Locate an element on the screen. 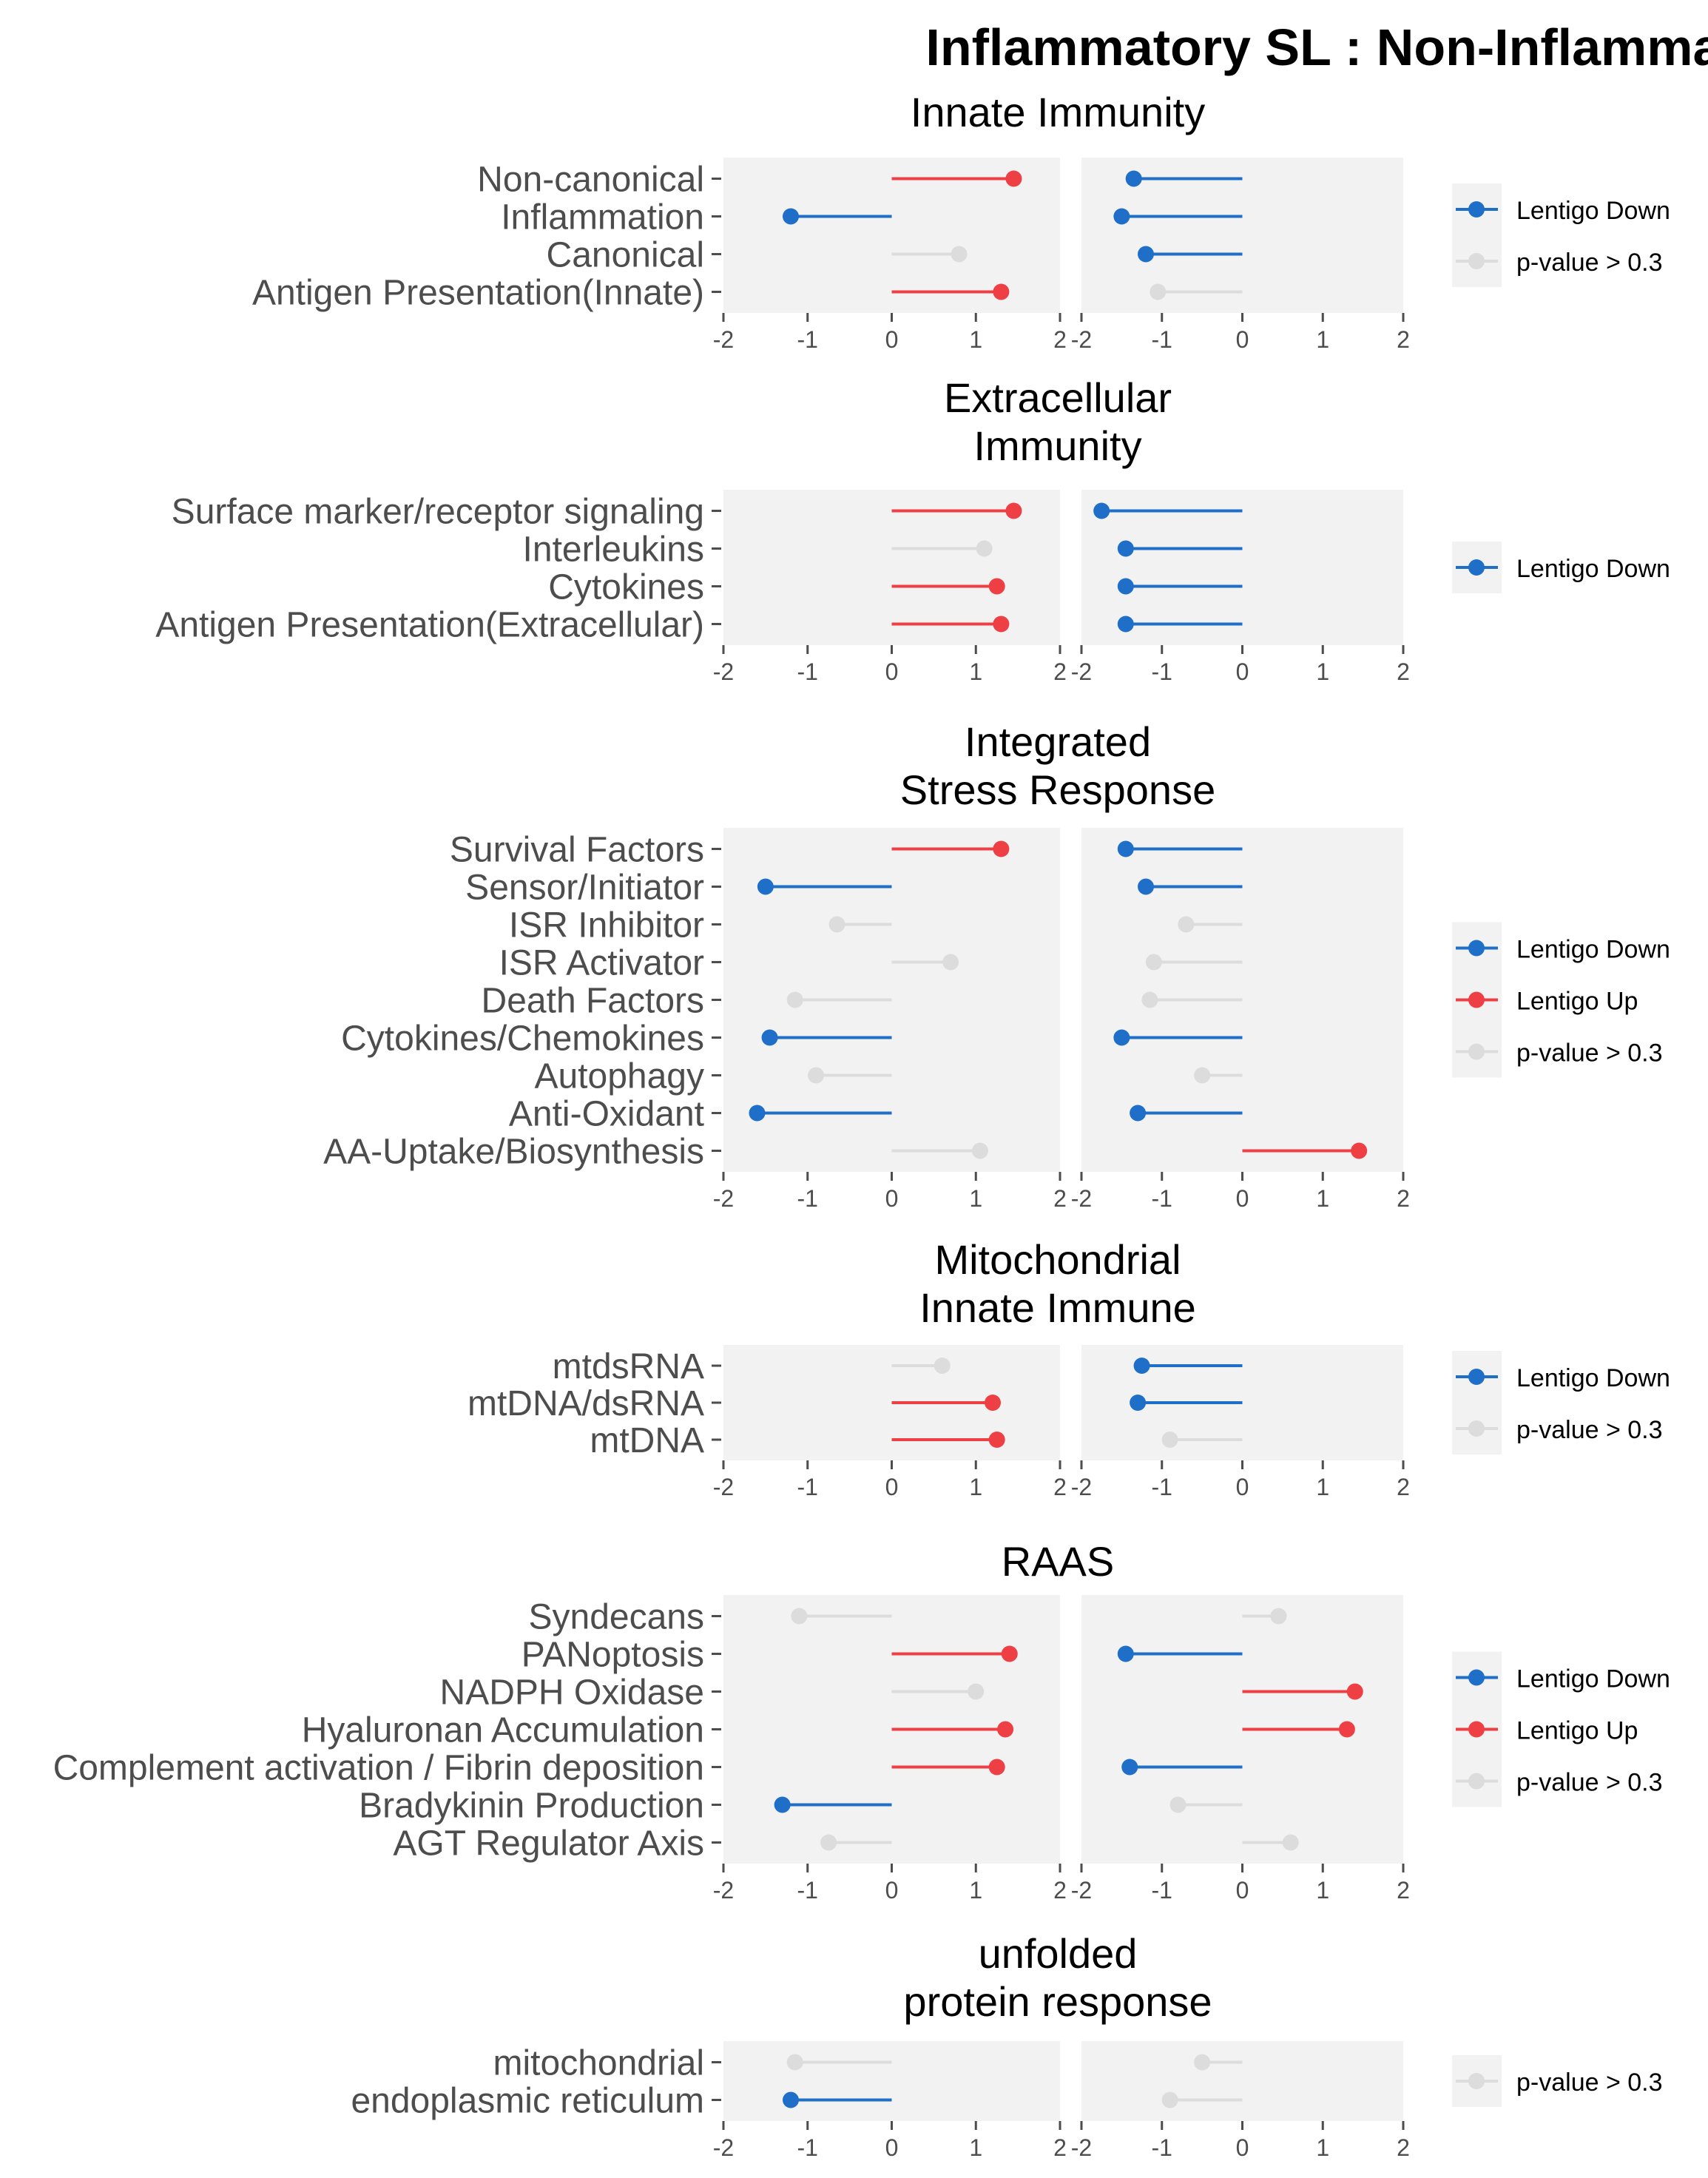 The height and width of the screenshot is (2178, 1708). category-label: Hyaluronan Accumulation is located at coordinates (503, 1730).